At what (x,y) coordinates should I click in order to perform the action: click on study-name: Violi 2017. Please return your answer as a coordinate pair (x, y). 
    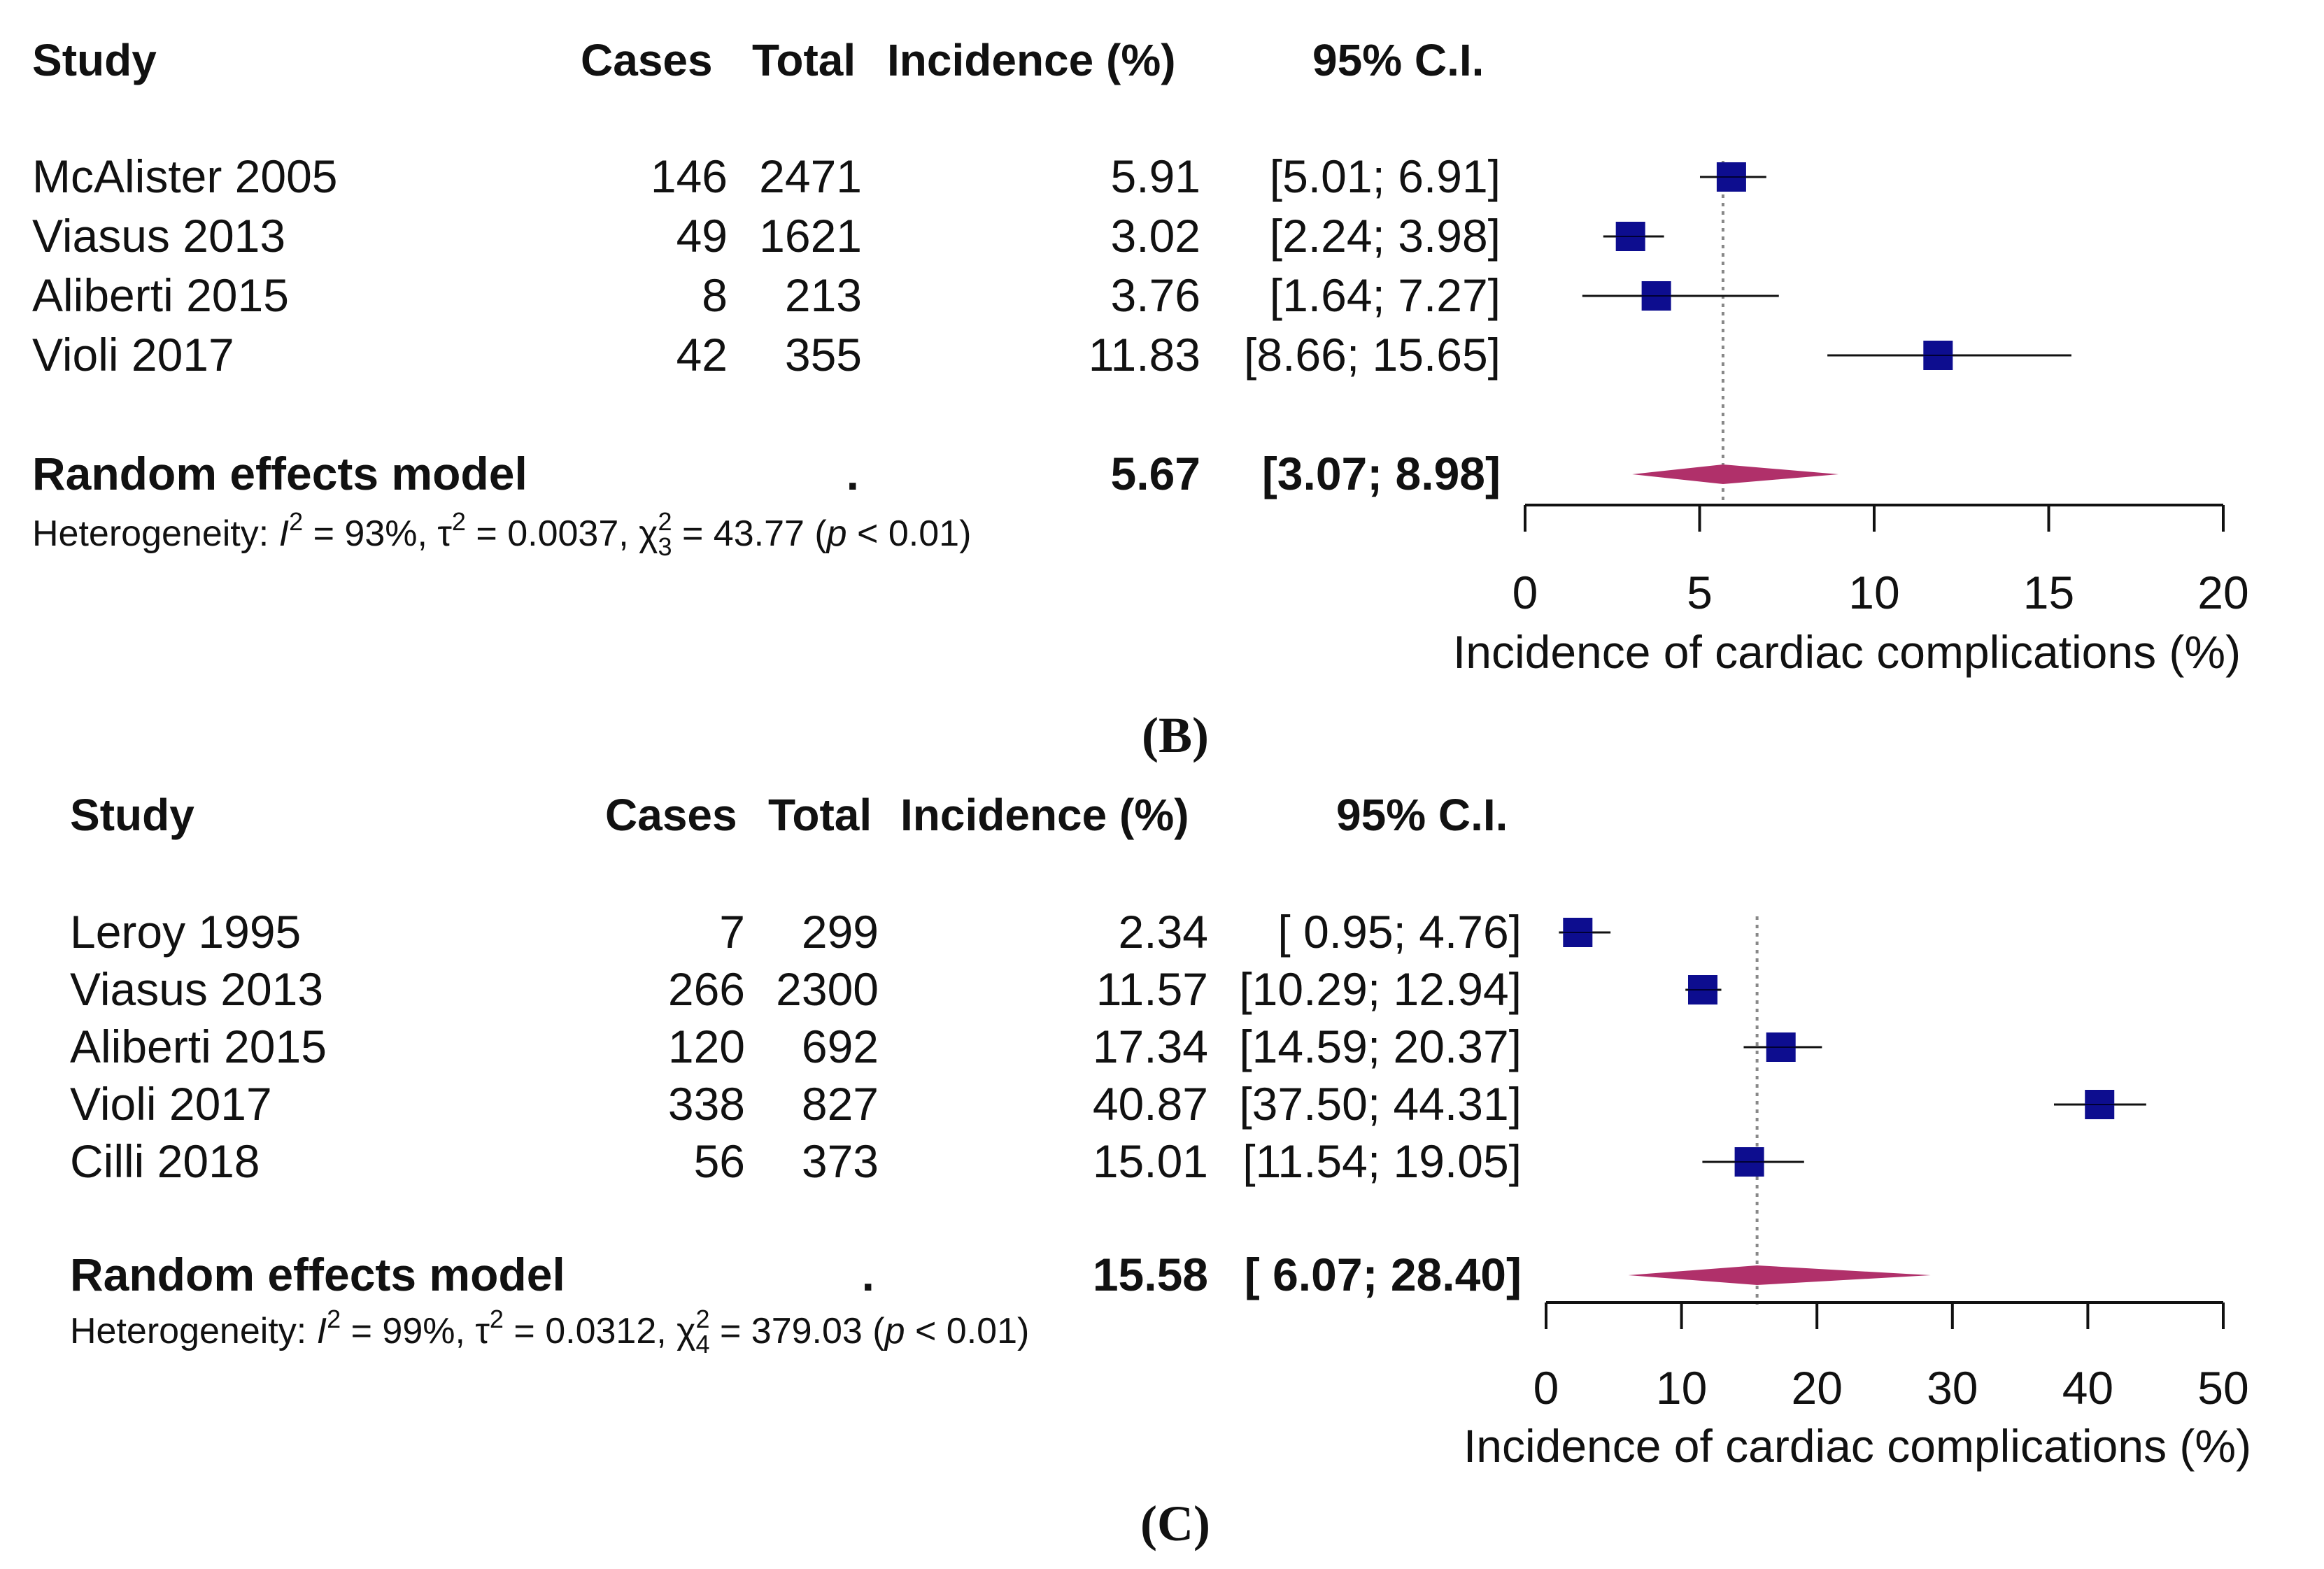
    Looking at the image, I should click on (133, 355).